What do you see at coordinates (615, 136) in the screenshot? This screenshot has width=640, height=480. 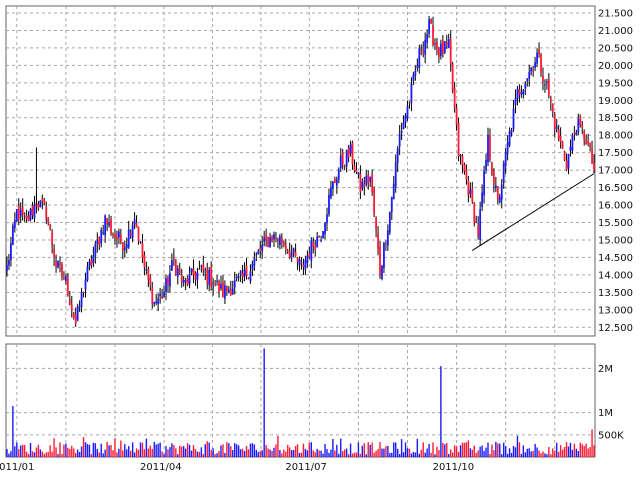 I see `price-tick-label: 18.000` at bounding box center [615, 136].